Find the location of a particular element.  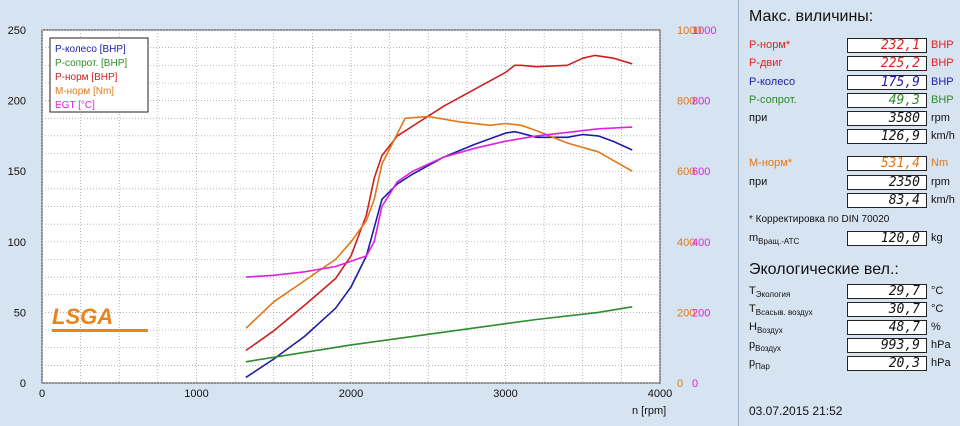

torque-row-rpm: при 2350 rpm is located at coordinates (854, 183).